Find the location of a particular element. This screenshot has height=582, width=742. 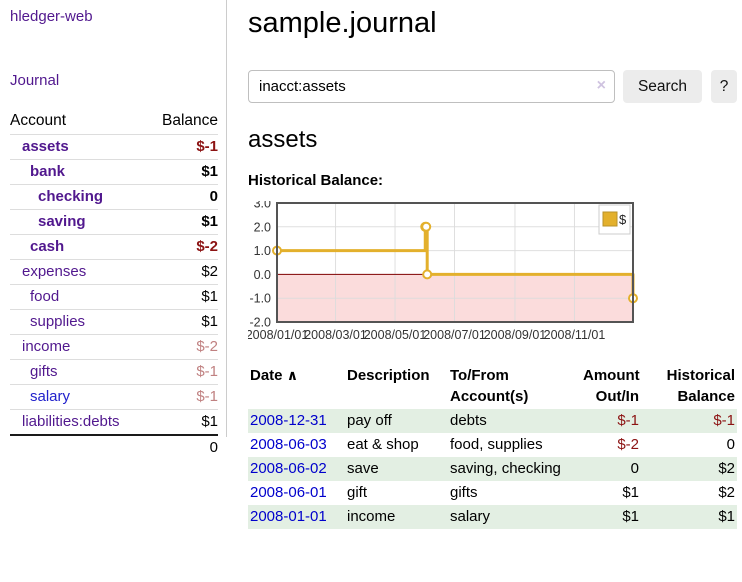

transaction-amount: $-2 is located at coordinates (628, 444).